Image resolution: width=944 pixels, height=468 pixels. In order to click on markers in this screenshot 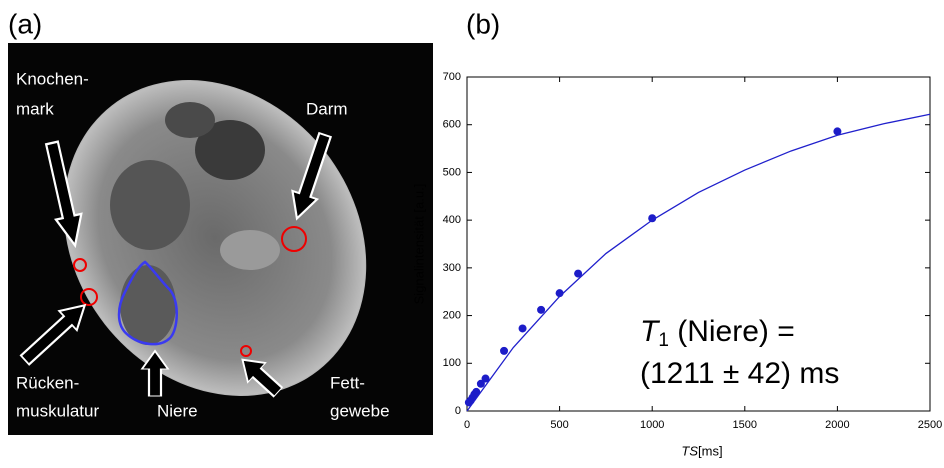, I will do `click(190, 291)`.